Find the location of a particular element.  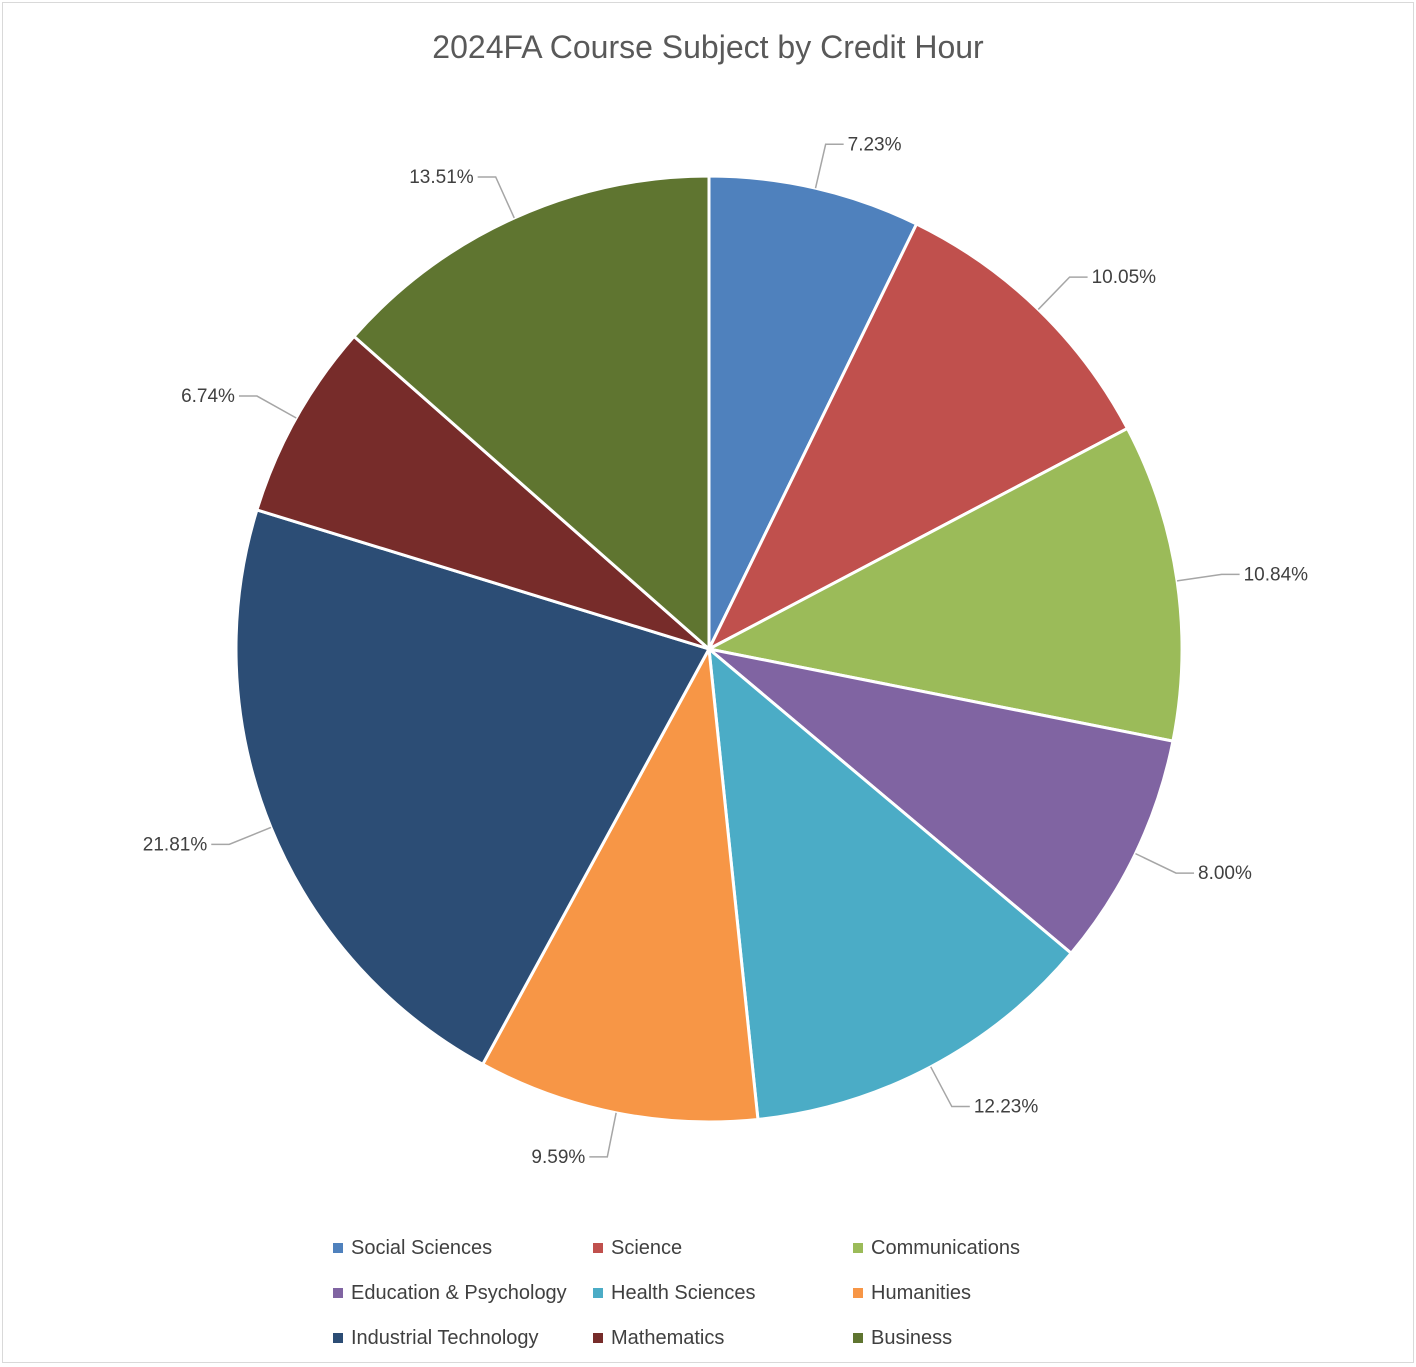

data-label-humanities: 9.59% is located at coordinates (558, 1157).